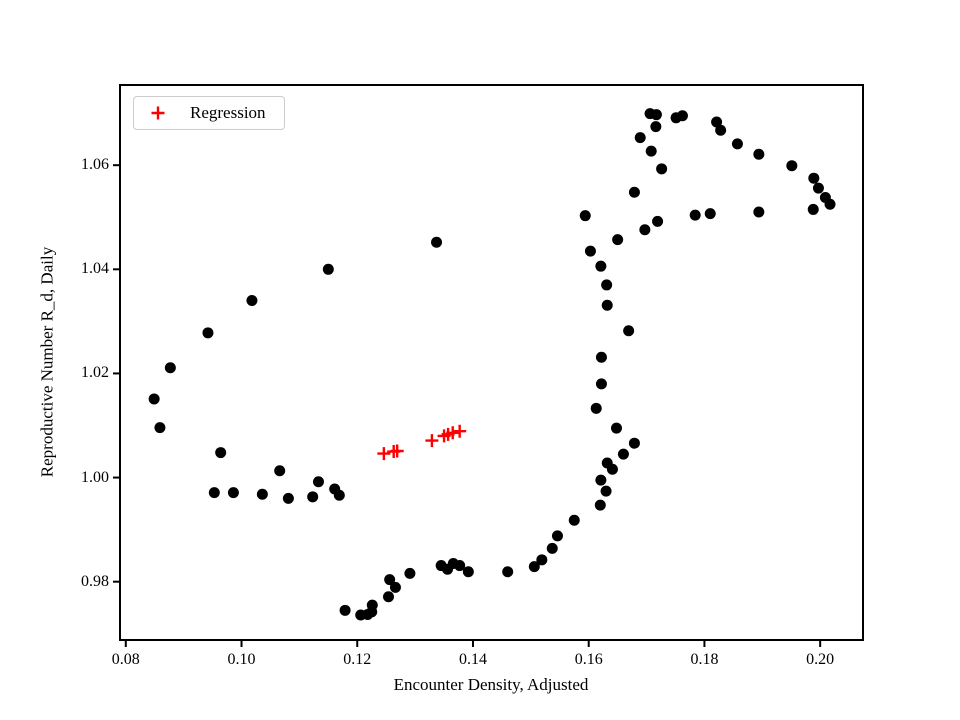  What do you see at coordinates (95, 581) in the screenshot?
I see `y-tick-label: 0.98` at bounding box center [95, 581].